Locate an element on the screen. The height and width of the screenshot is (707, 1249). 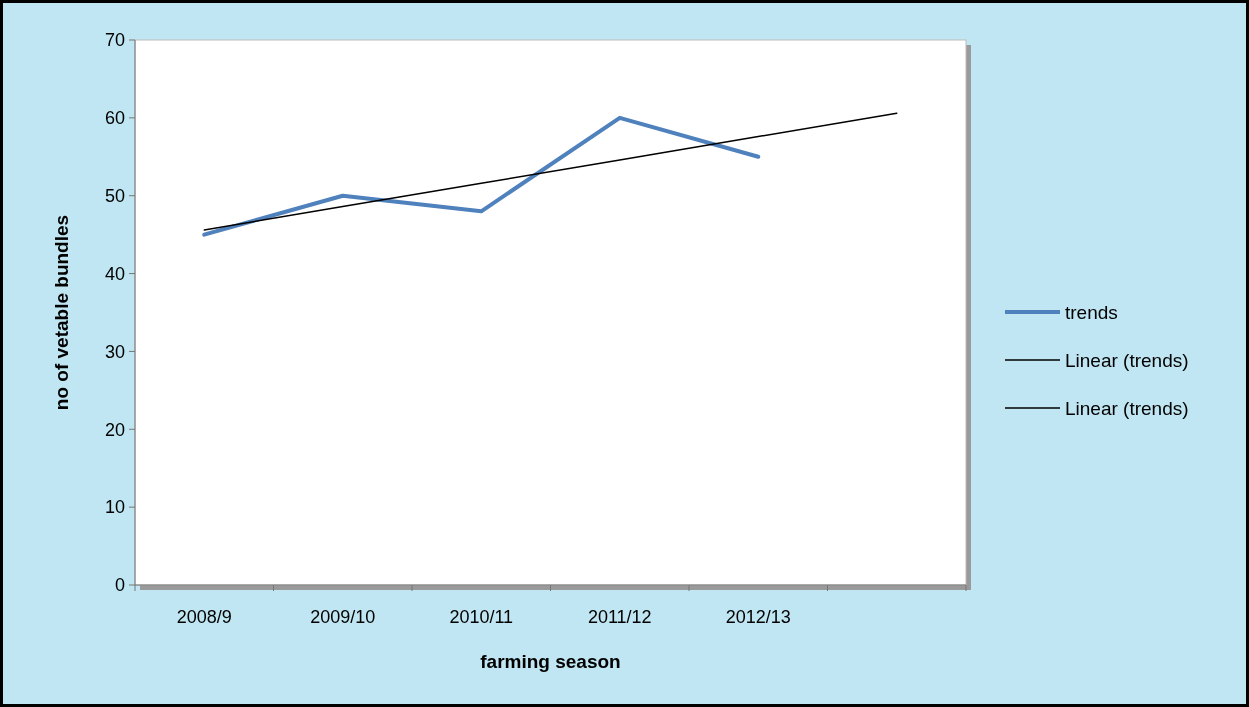
y-tick-label: 40 is located at coordinates (114, 273).